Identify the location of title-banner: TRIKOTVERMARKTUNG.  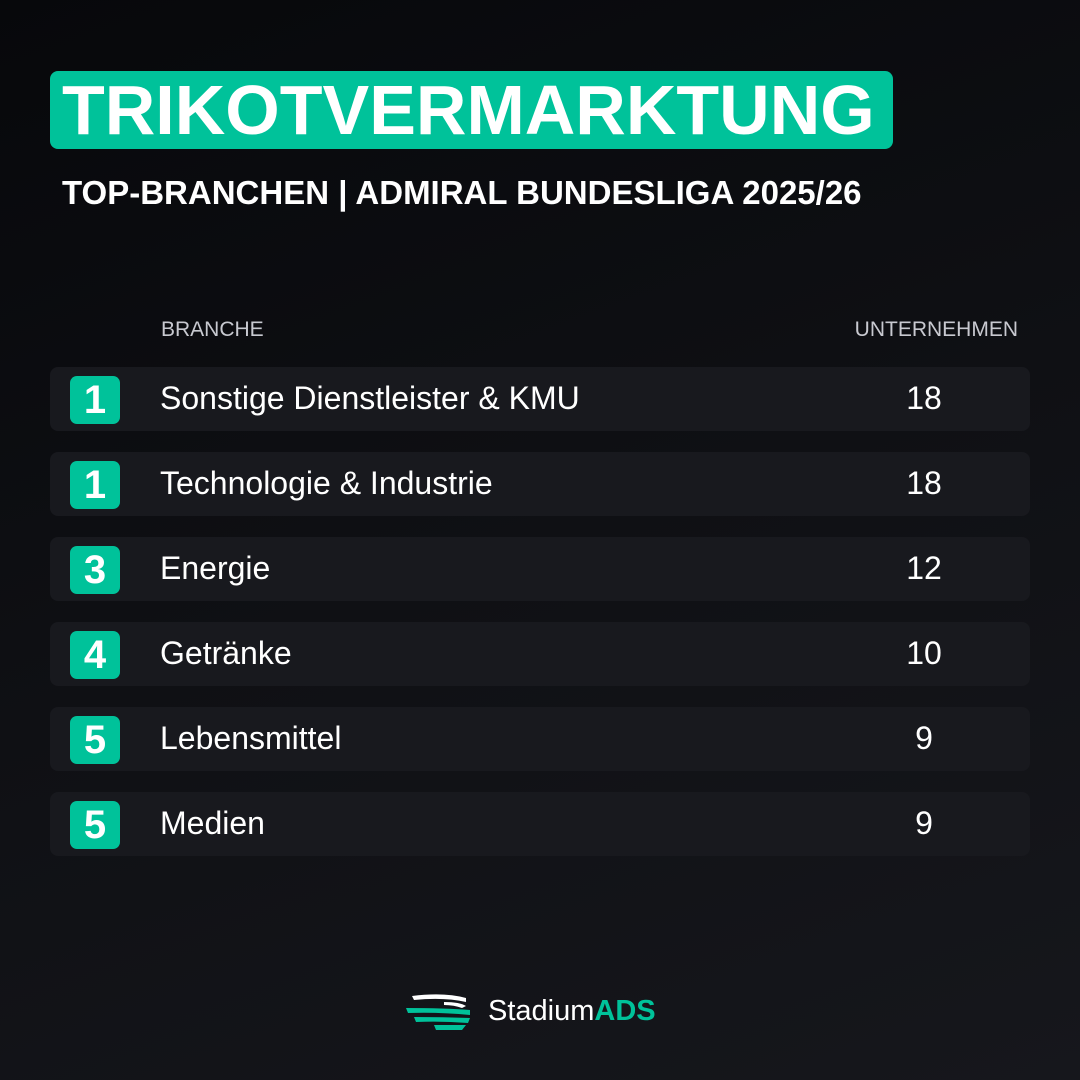
(471, 110).